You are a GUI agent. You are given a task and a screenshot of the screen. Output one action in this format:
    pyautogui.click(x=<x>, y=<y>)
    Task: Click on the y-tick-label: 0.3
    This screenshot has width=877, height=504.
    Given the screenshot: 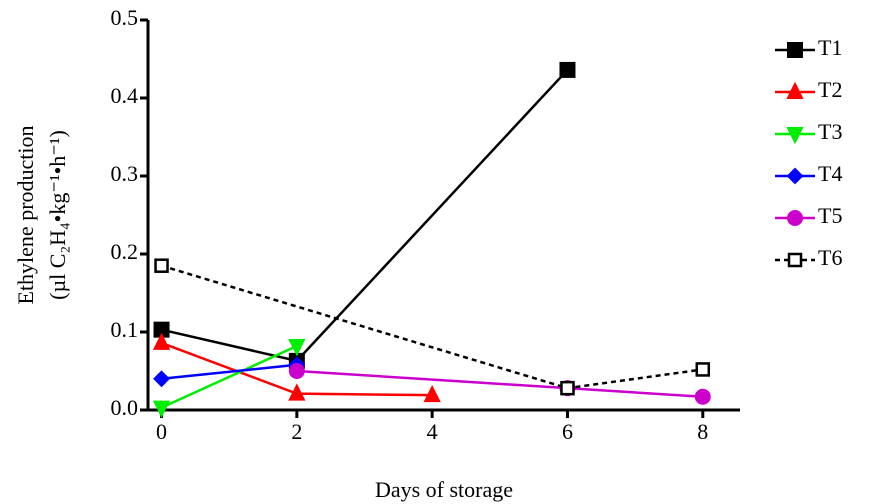 What is the action you would take?
    pyautogui.click(x=125, y=173)
    